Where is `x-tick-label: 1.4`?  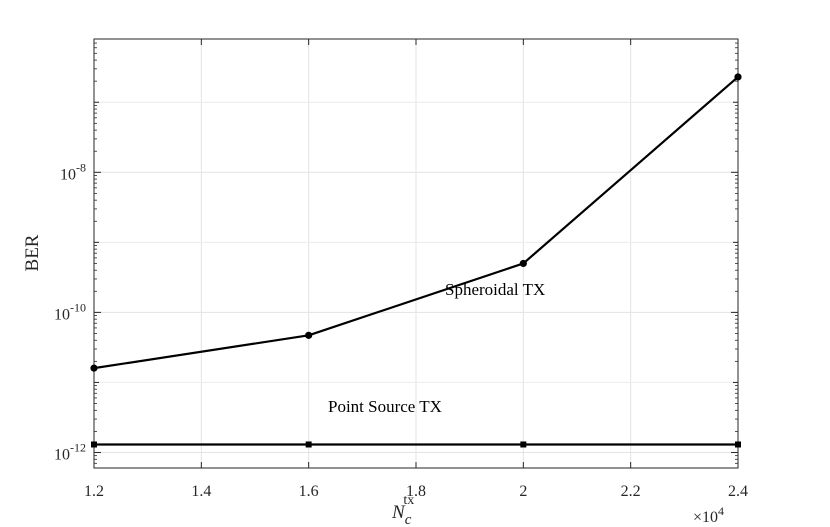 x-tick-label: 1.4 is located at coordinates (201, 491).